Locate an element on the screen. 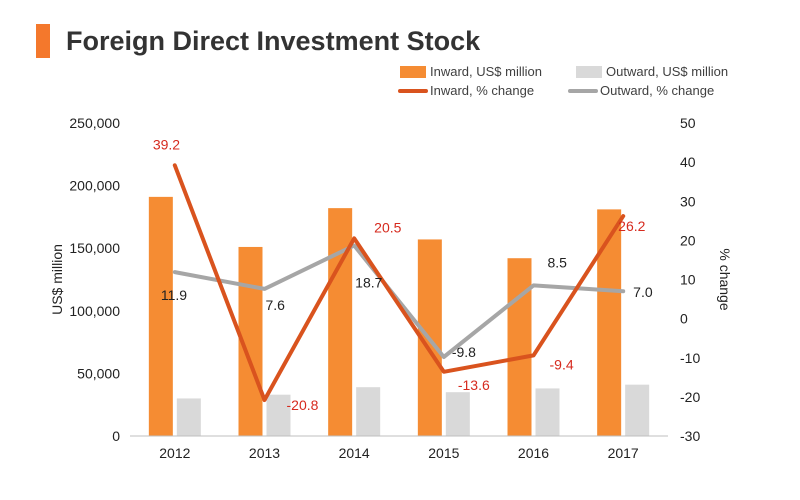 This screenshot has width=800, height=500. label-inward-change: 26.2 is located at coordinates (631, 226).